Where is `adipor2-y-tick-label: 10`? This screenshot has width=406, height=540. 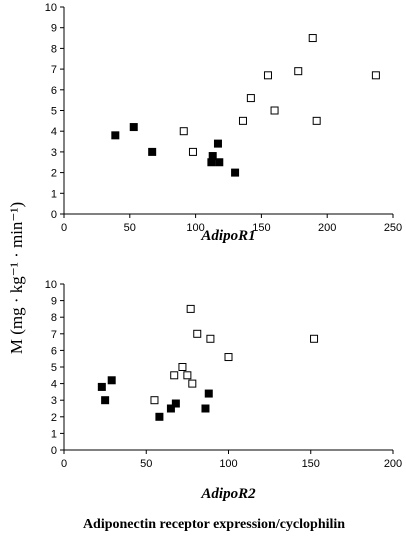
adipor2-y-tick-label: 10 is located at coordinates (51, 285).